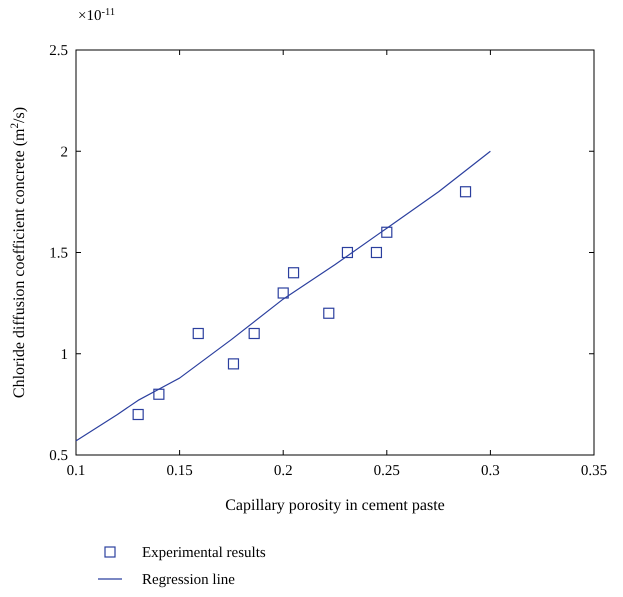  I want to click on x-tick-label: 0.35, so click(594, 471).